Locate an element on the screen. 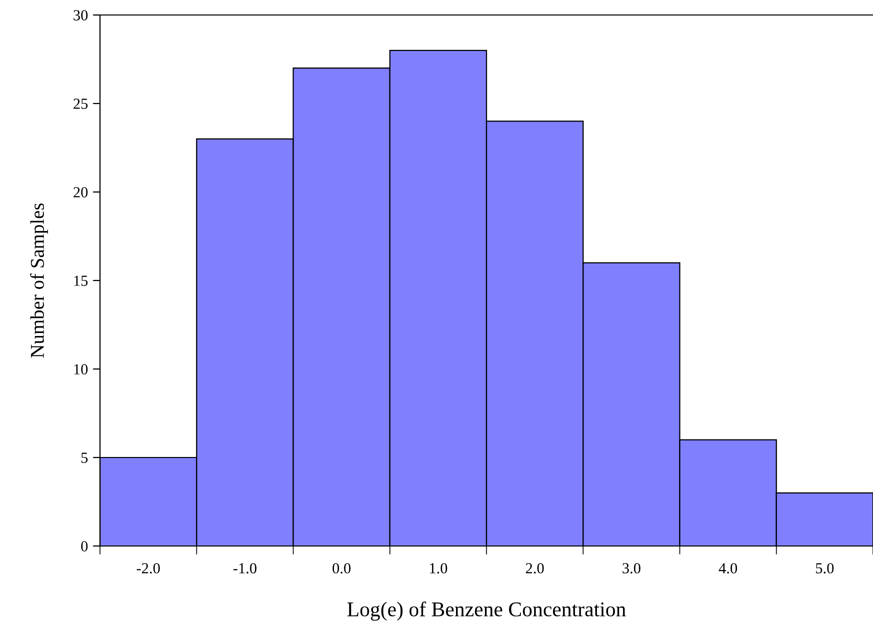 The width and height of the screenshot is (873, 644). y-tick-label: 15 is located at coordinates (81, 281).